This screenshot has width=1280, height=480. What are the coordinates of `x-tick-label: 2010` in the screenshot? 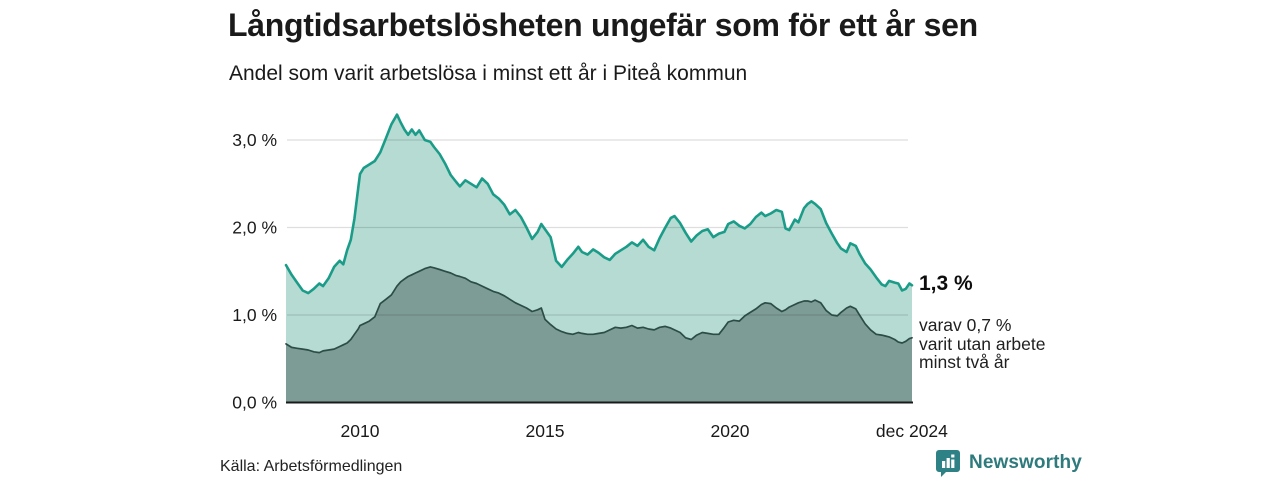 It's located at (360, 431).